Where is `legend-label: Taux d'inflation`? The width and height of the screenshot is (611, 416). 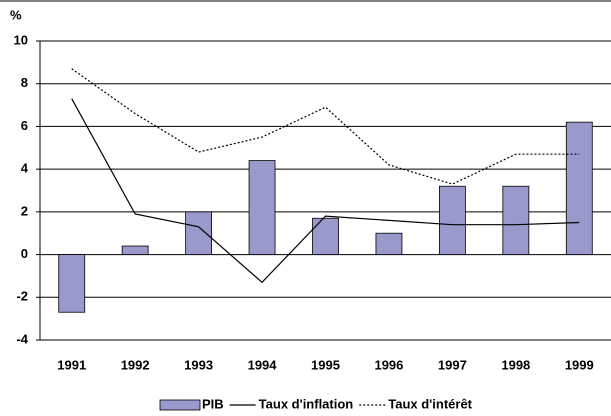
legend-label: Taux d'inflation is located at coordinates (306, 403).